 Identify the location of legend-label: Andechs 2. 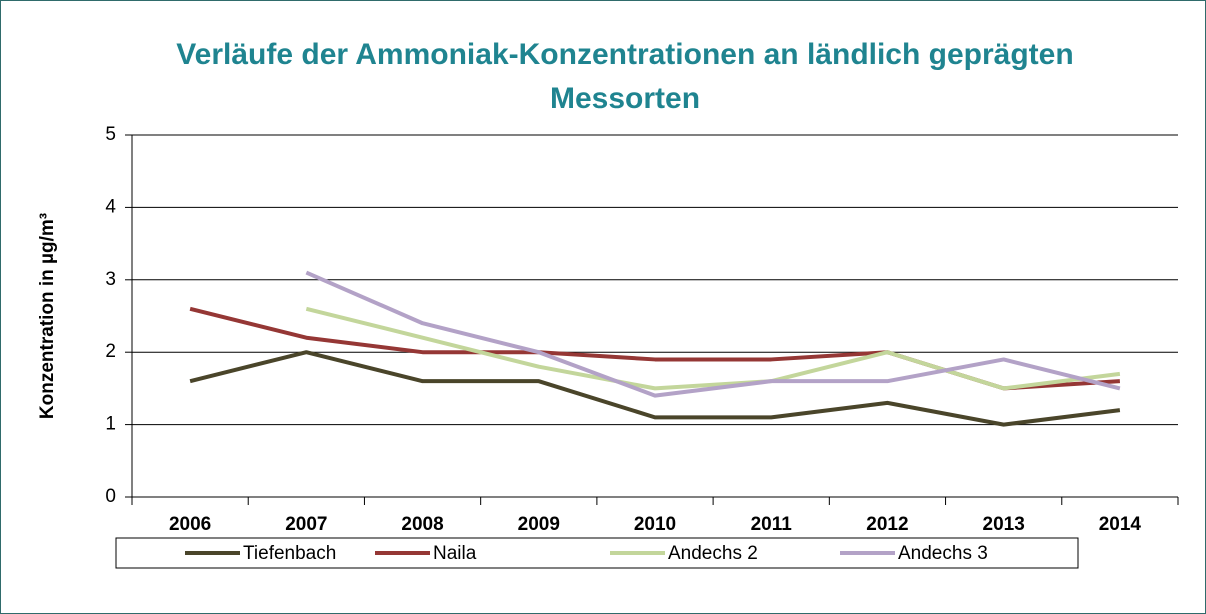
(713, 553).